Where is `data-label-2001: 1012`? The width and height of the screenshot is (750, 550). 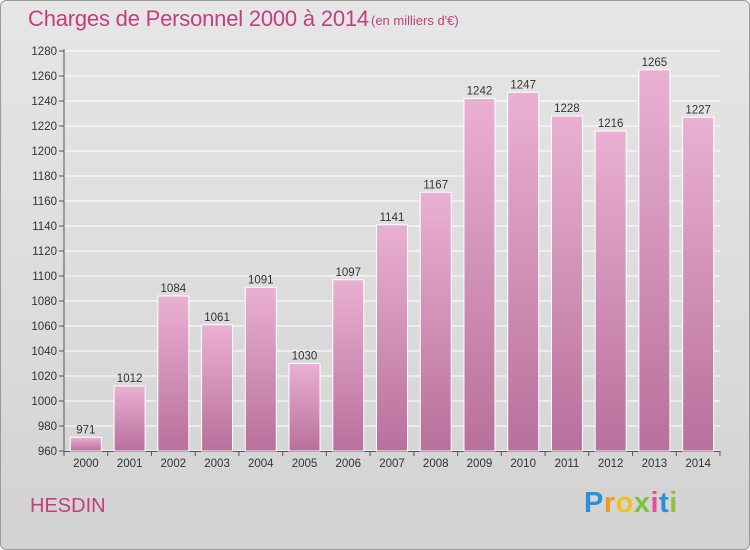
data-label-2001: 1012 is located at coordinates (130, 379).